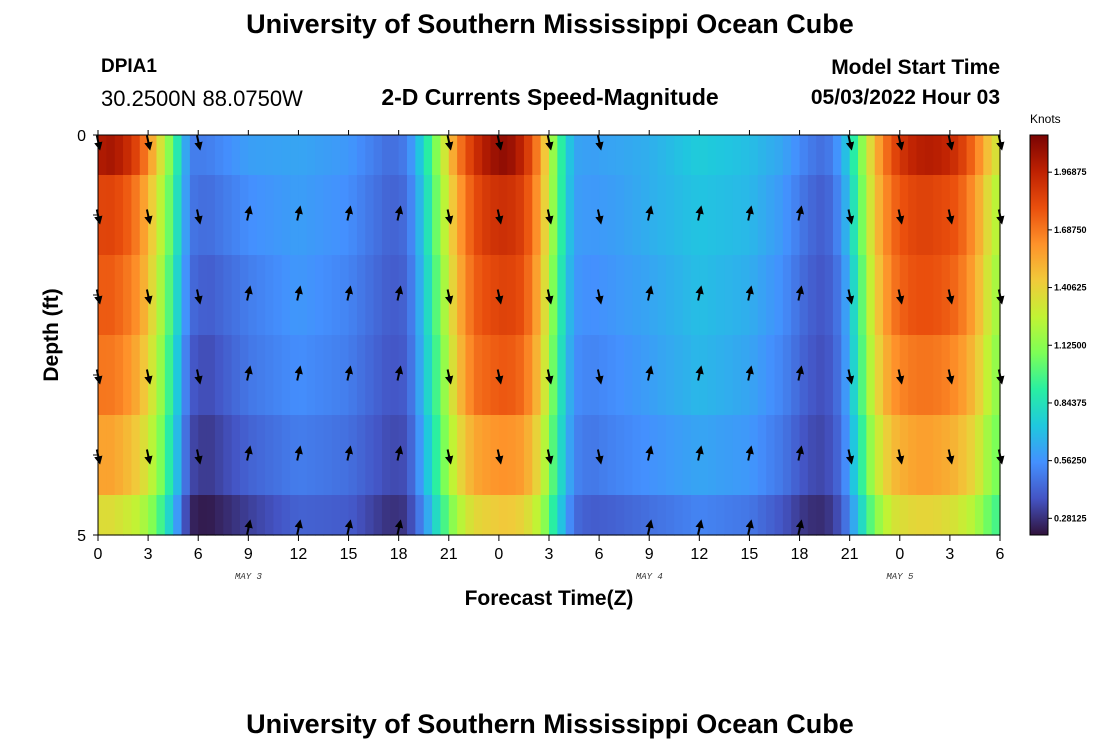 The width and height of the screenshot is (1100, 750). I want to click on colorbar-tick-label: 1.96875, so click(1070, 172).